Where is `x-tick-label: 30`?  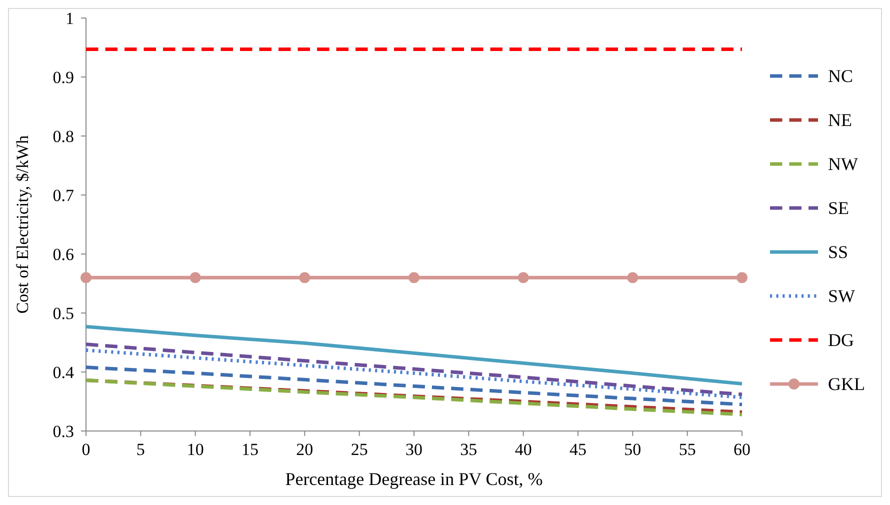
x-tick-label: 30 is located at coordinates (414, 449).